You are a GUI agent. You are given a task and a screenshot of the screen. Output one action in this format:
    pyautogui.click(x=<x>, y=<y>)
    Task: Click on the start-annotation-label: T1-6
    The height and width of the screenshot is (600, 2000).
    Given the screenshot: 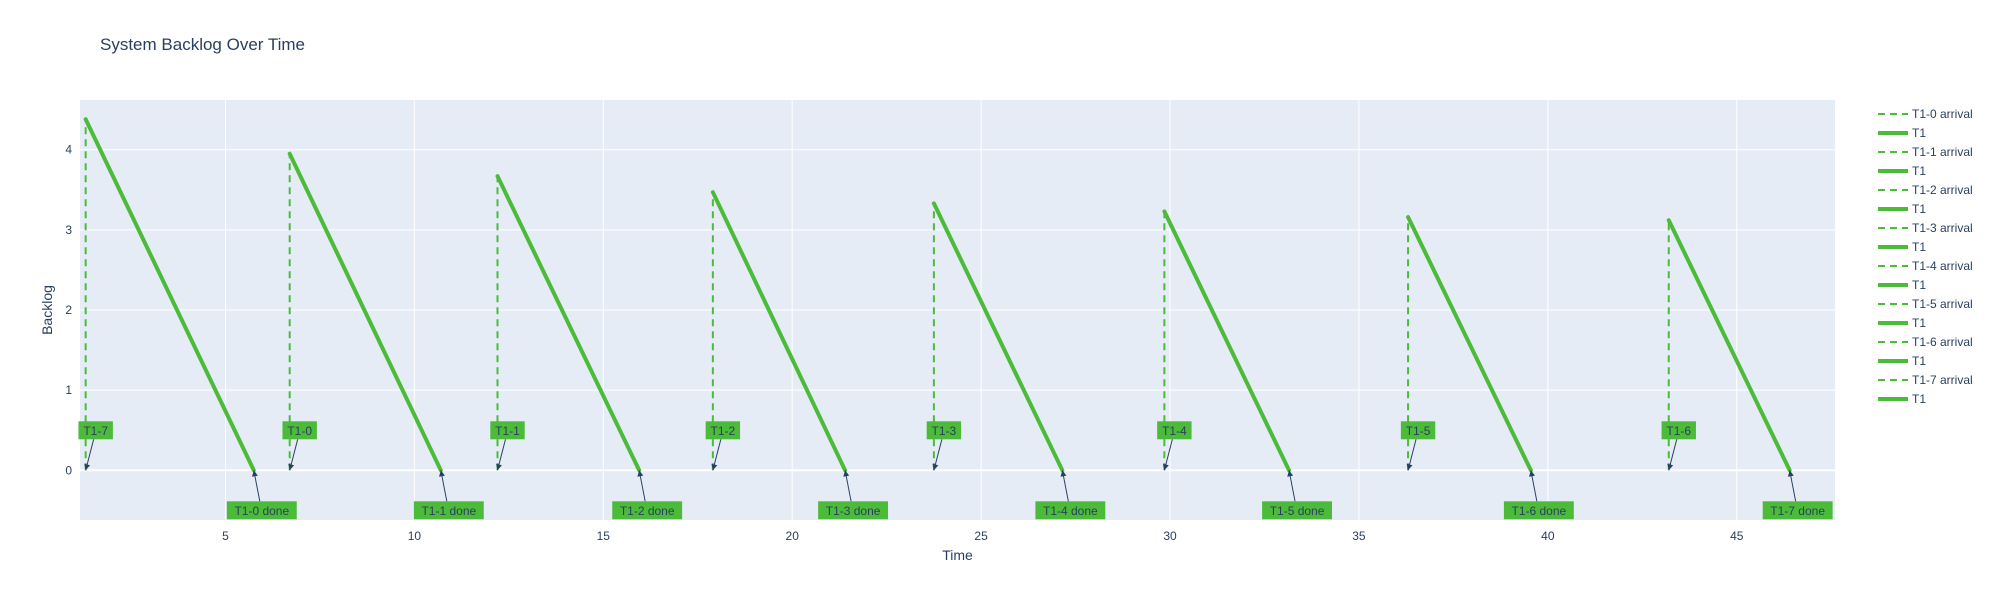 What is the action you would take?
    pyautogui.click(x=1678, y=431)
    